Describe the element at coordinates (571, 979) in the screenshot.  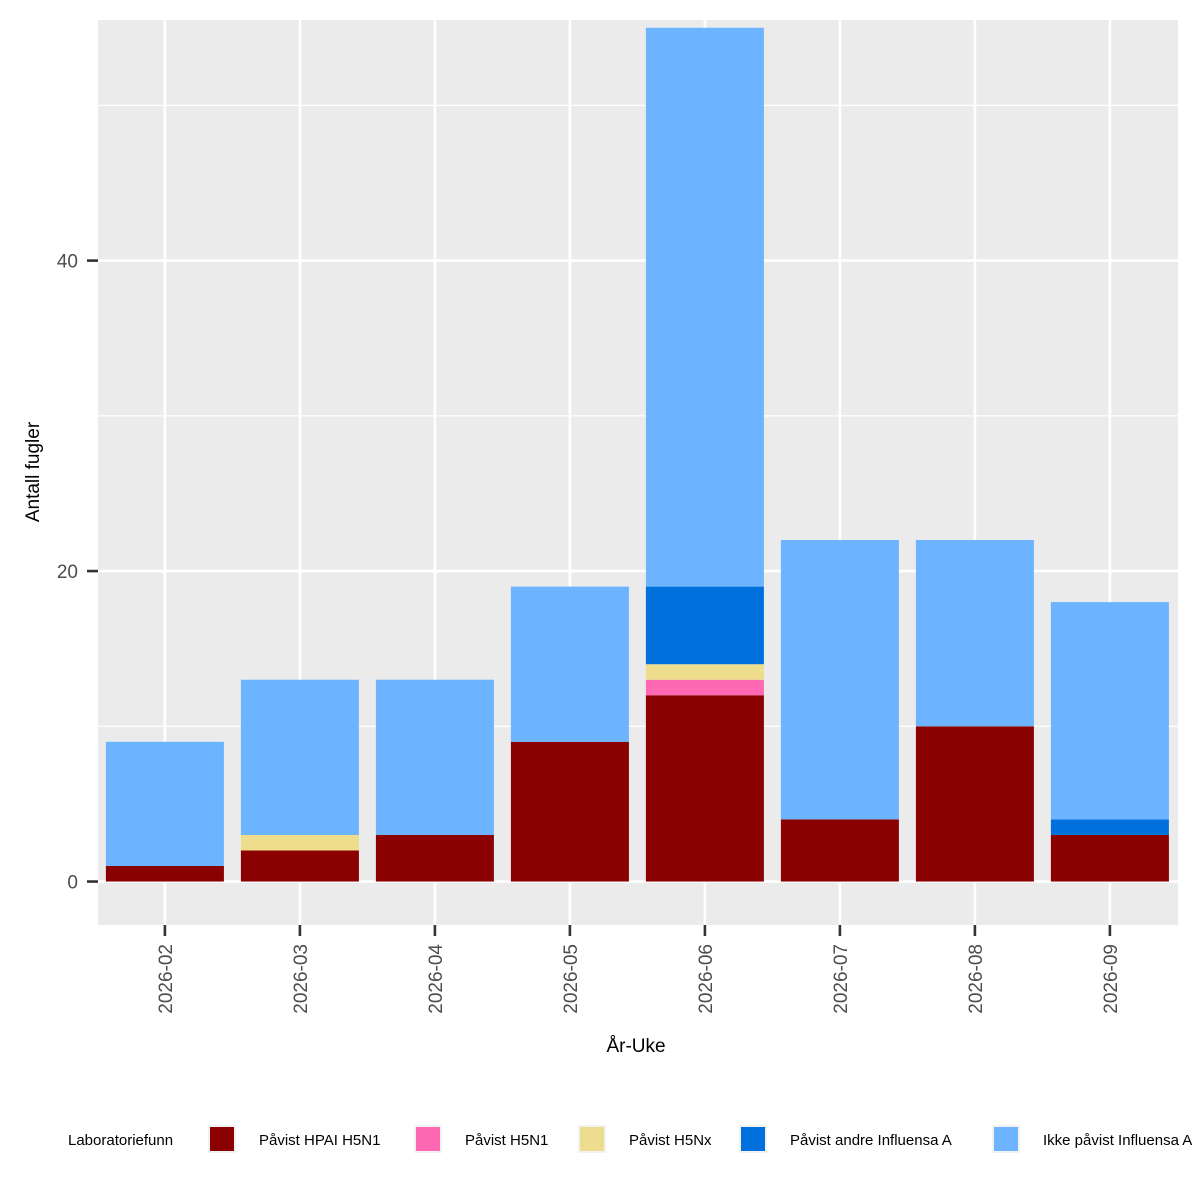
I see `x-tick-label: 2026-05` at that location.